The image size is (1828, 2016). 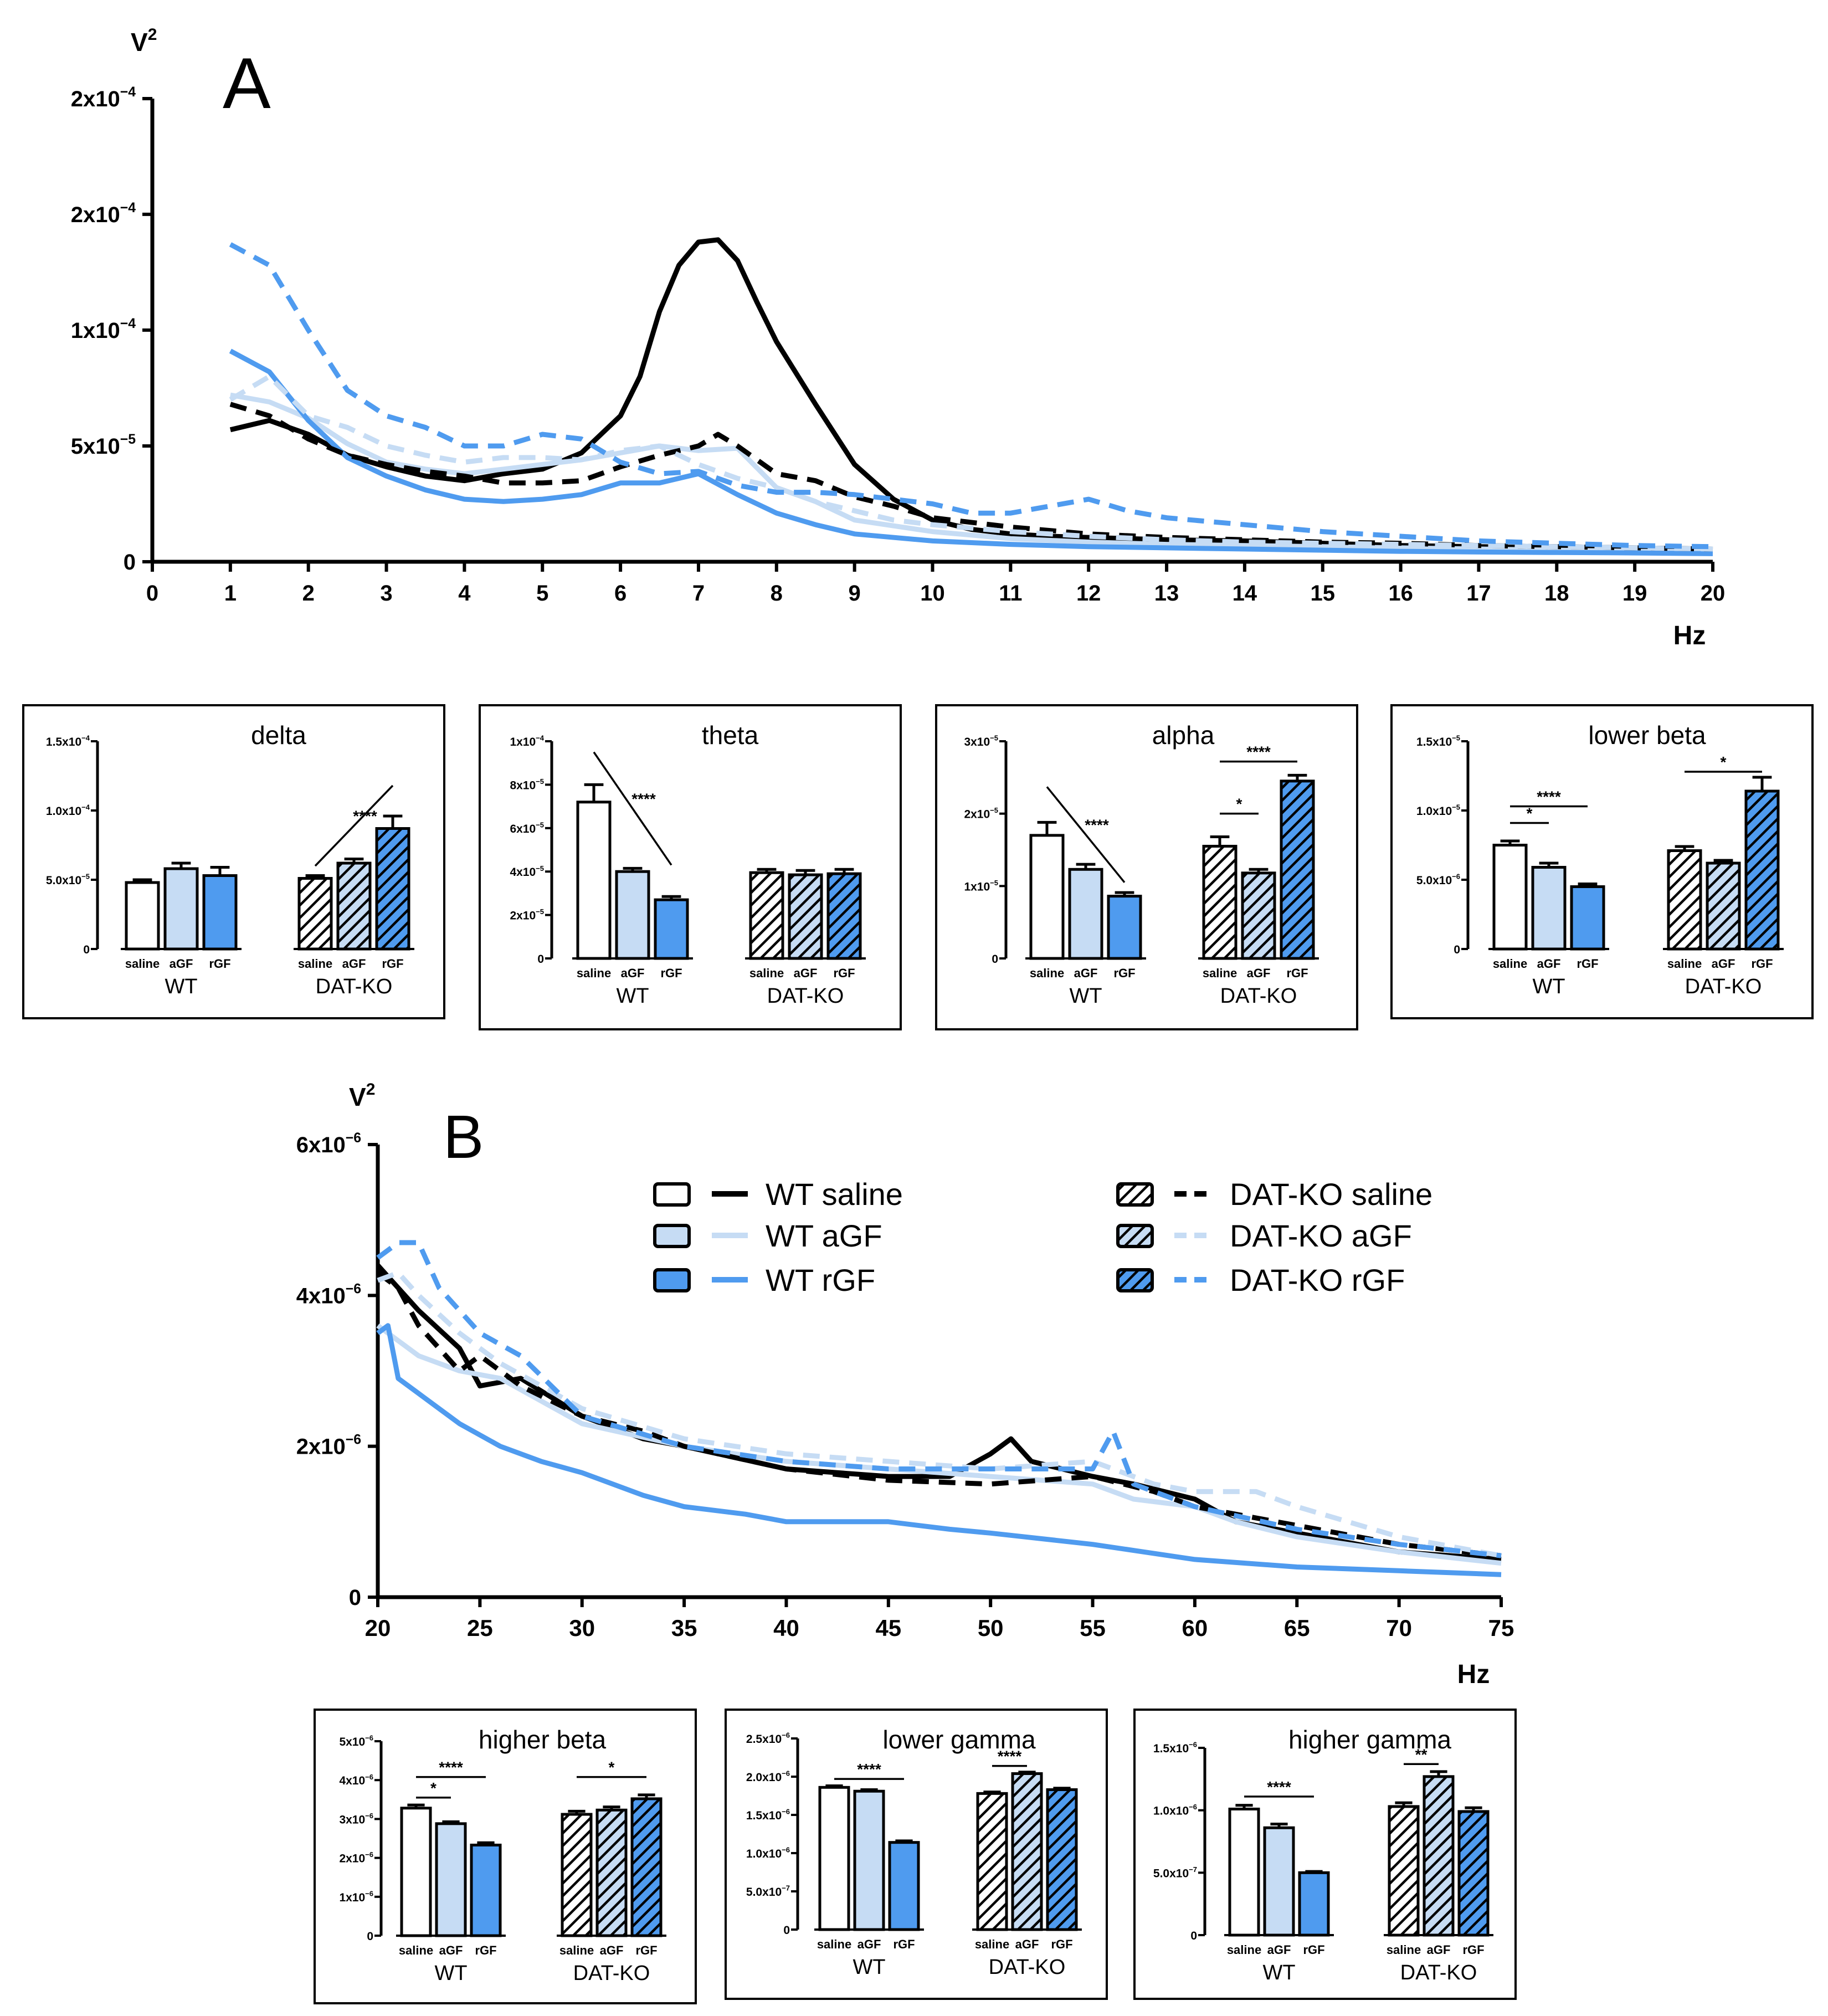 I want to click on significance-line, so click(x=1086, y=834).